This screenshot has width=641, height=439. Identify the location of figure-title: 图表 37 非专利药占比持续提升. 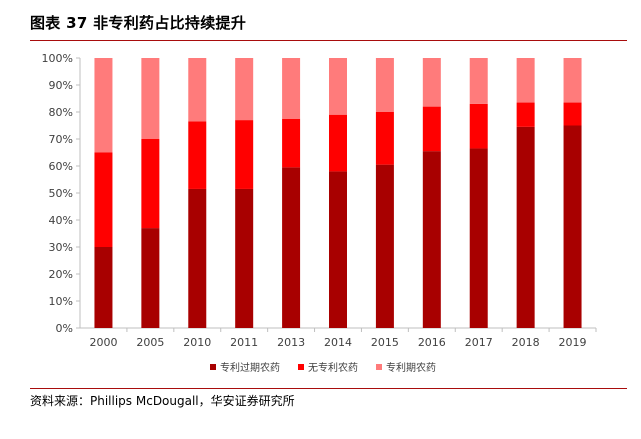
(138, 23).